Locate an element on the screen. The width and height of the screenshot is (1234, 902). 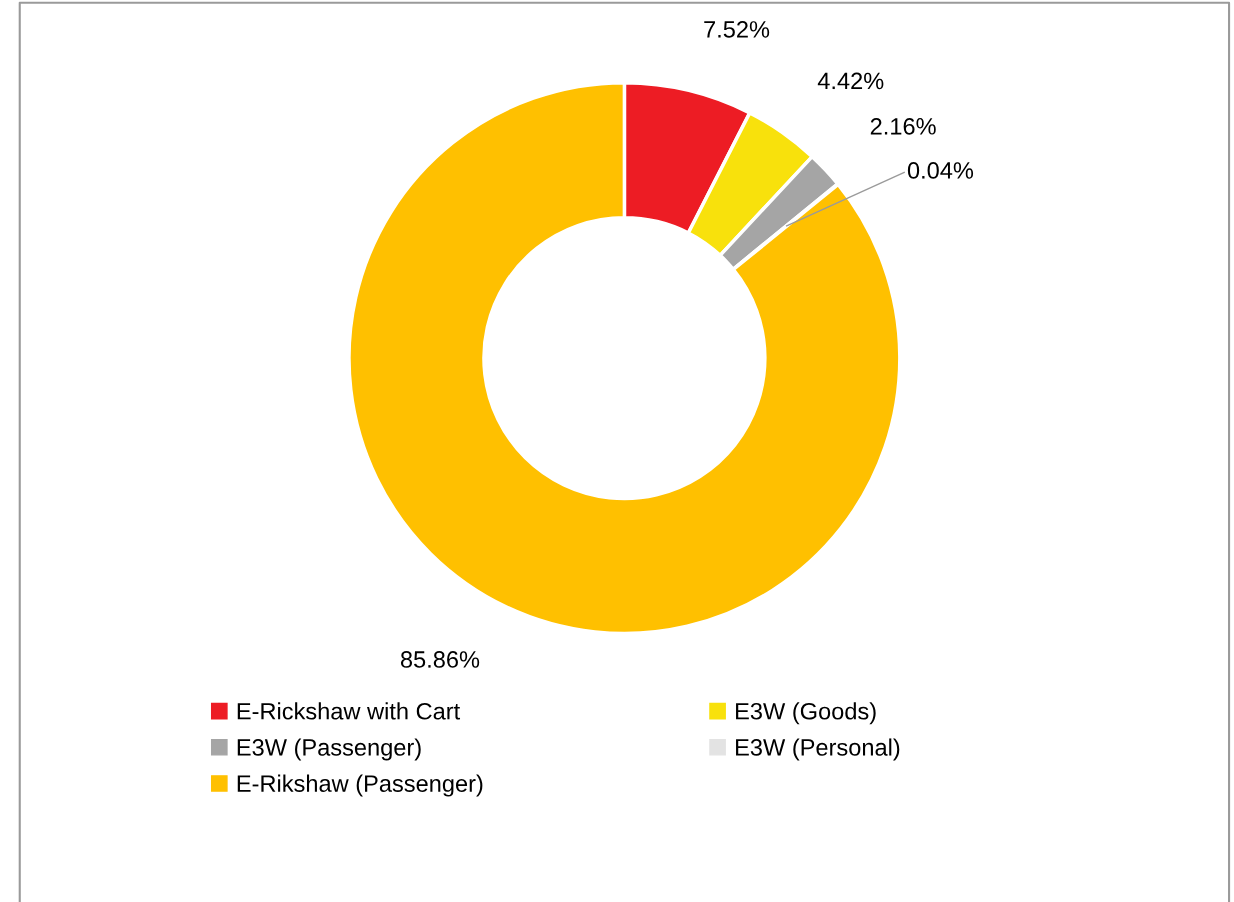
data-label: 4.42% is located at coordinates (850, 81).